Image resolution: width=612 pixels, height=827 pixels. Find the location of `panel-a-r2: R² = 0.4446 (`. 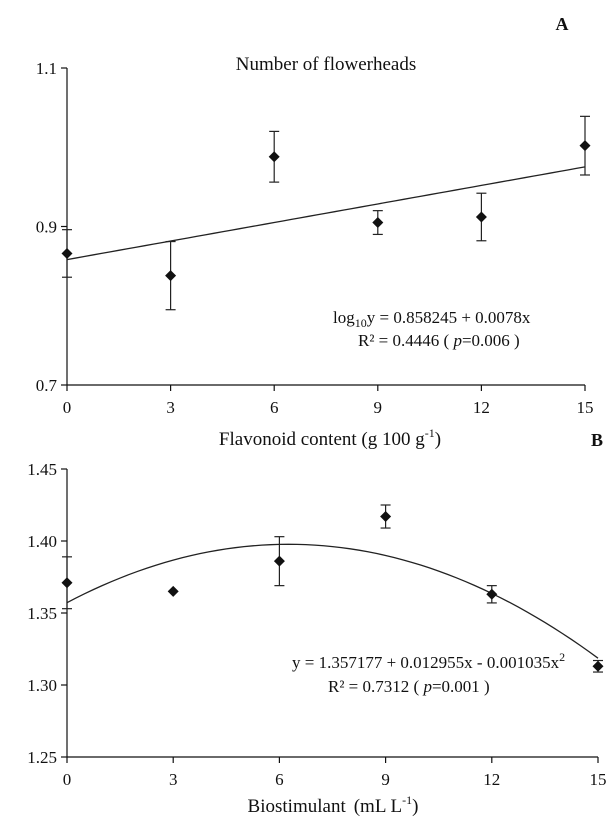

panel-a-r2: R² = 0.4446 ( is located at coordinates (405, 340).